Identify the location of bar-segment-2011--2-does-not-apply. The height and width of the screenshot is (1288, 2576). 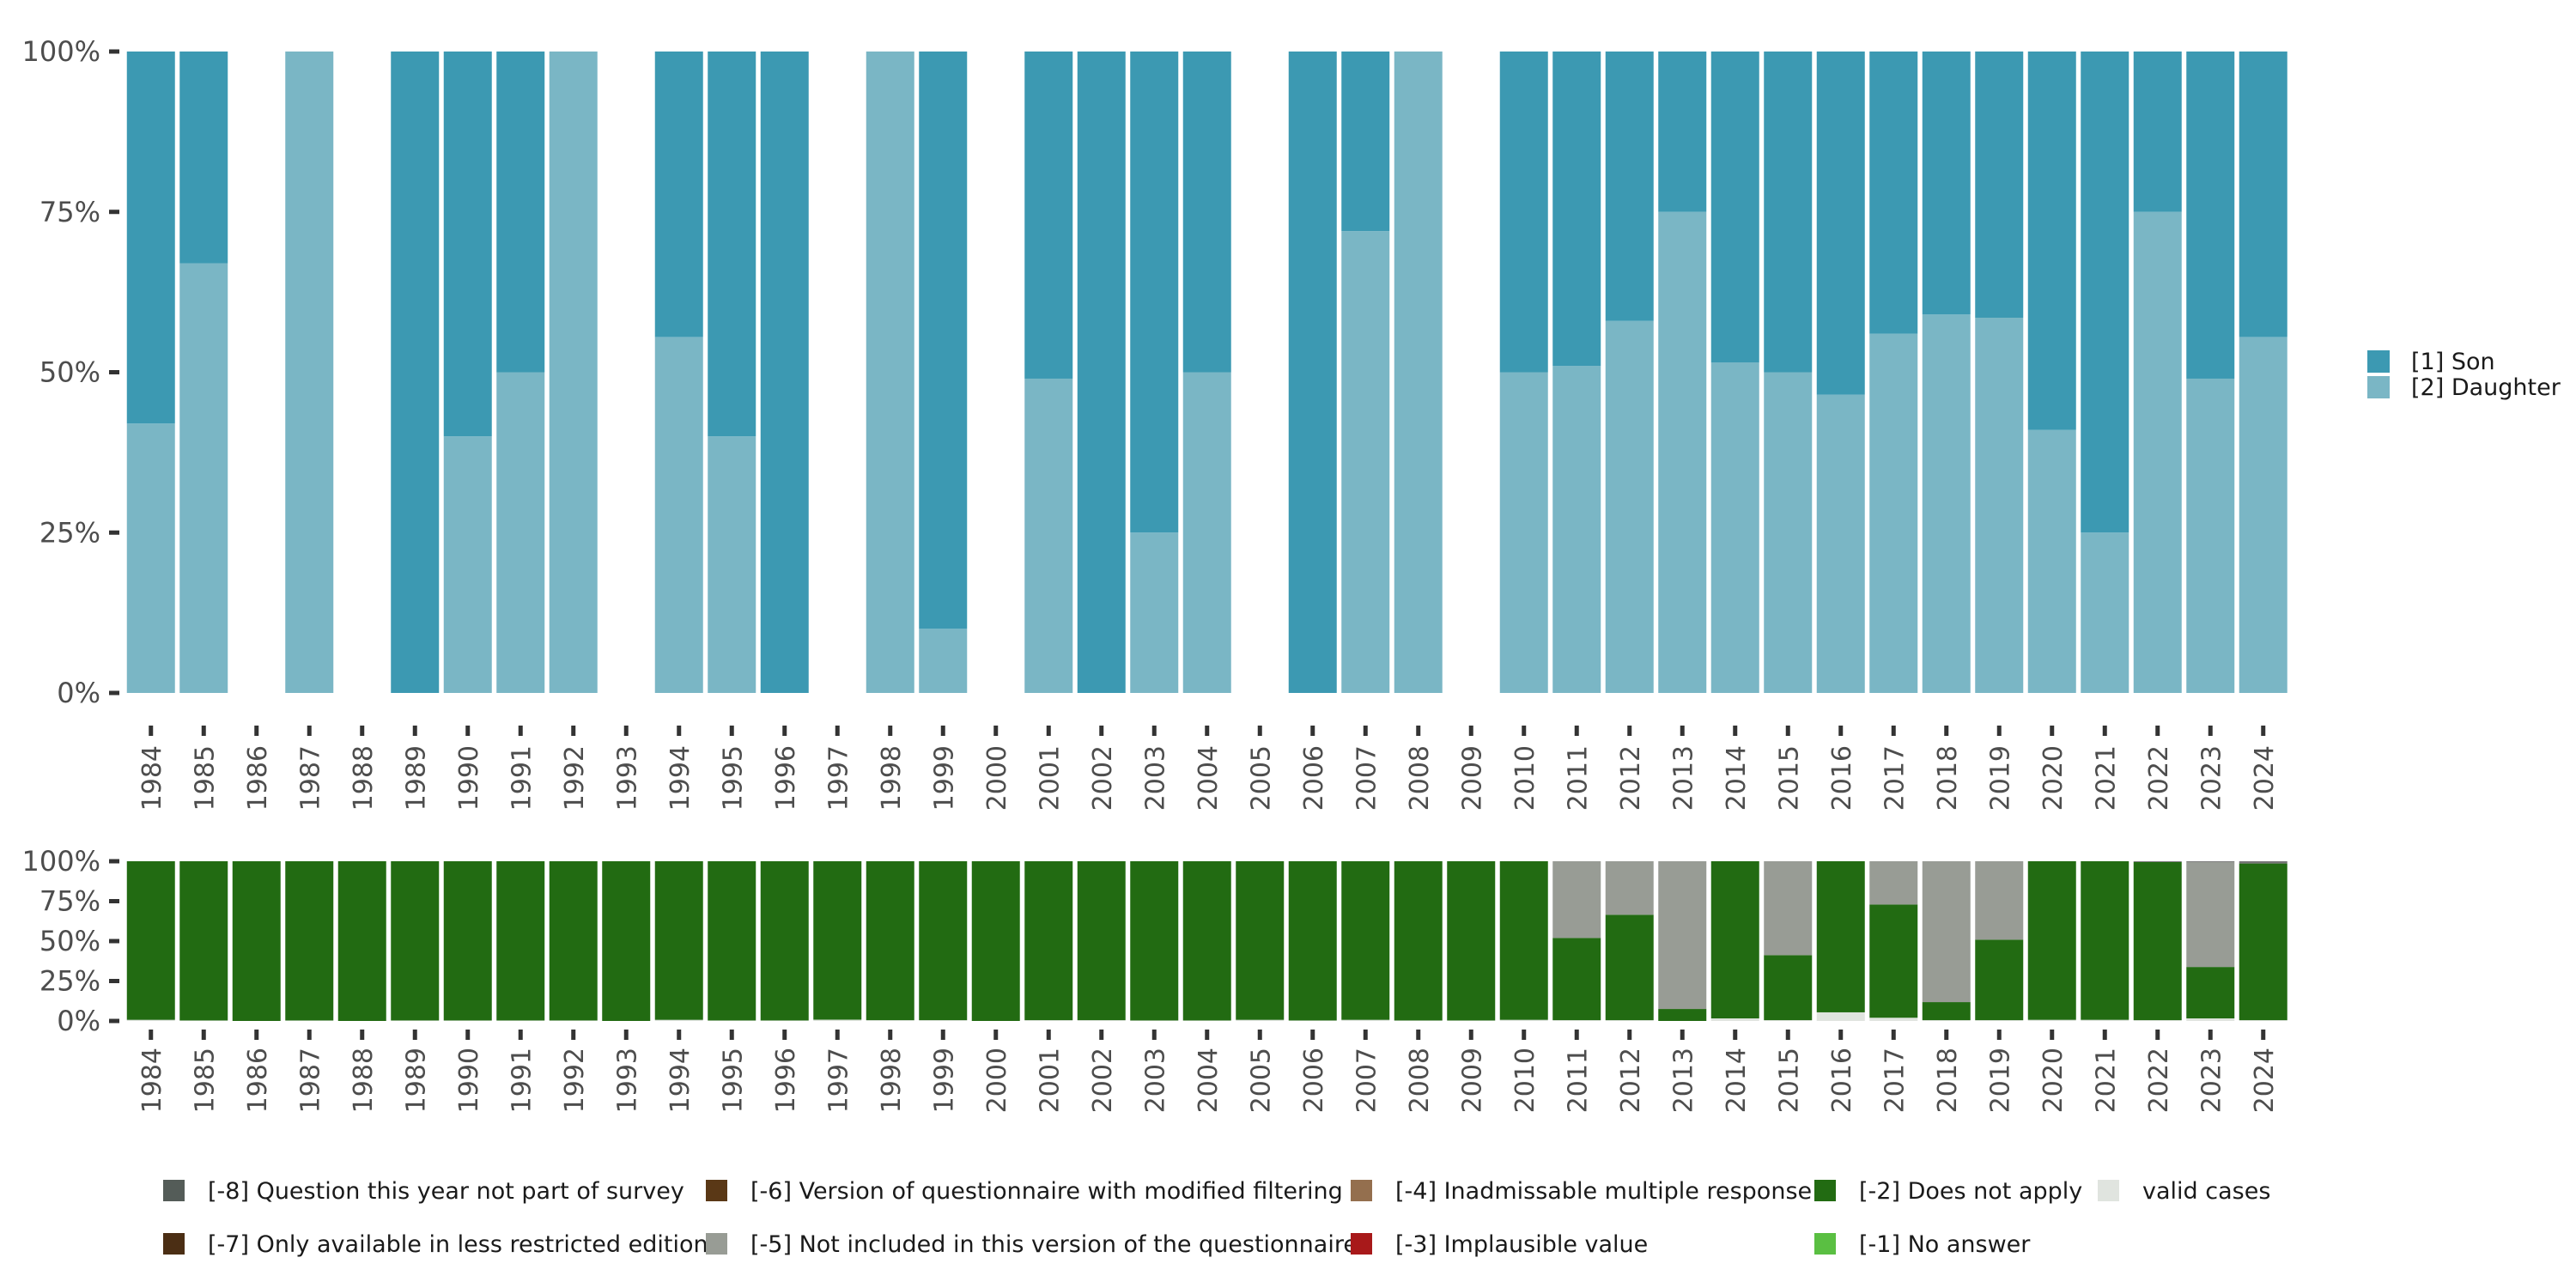
(1576, 980).